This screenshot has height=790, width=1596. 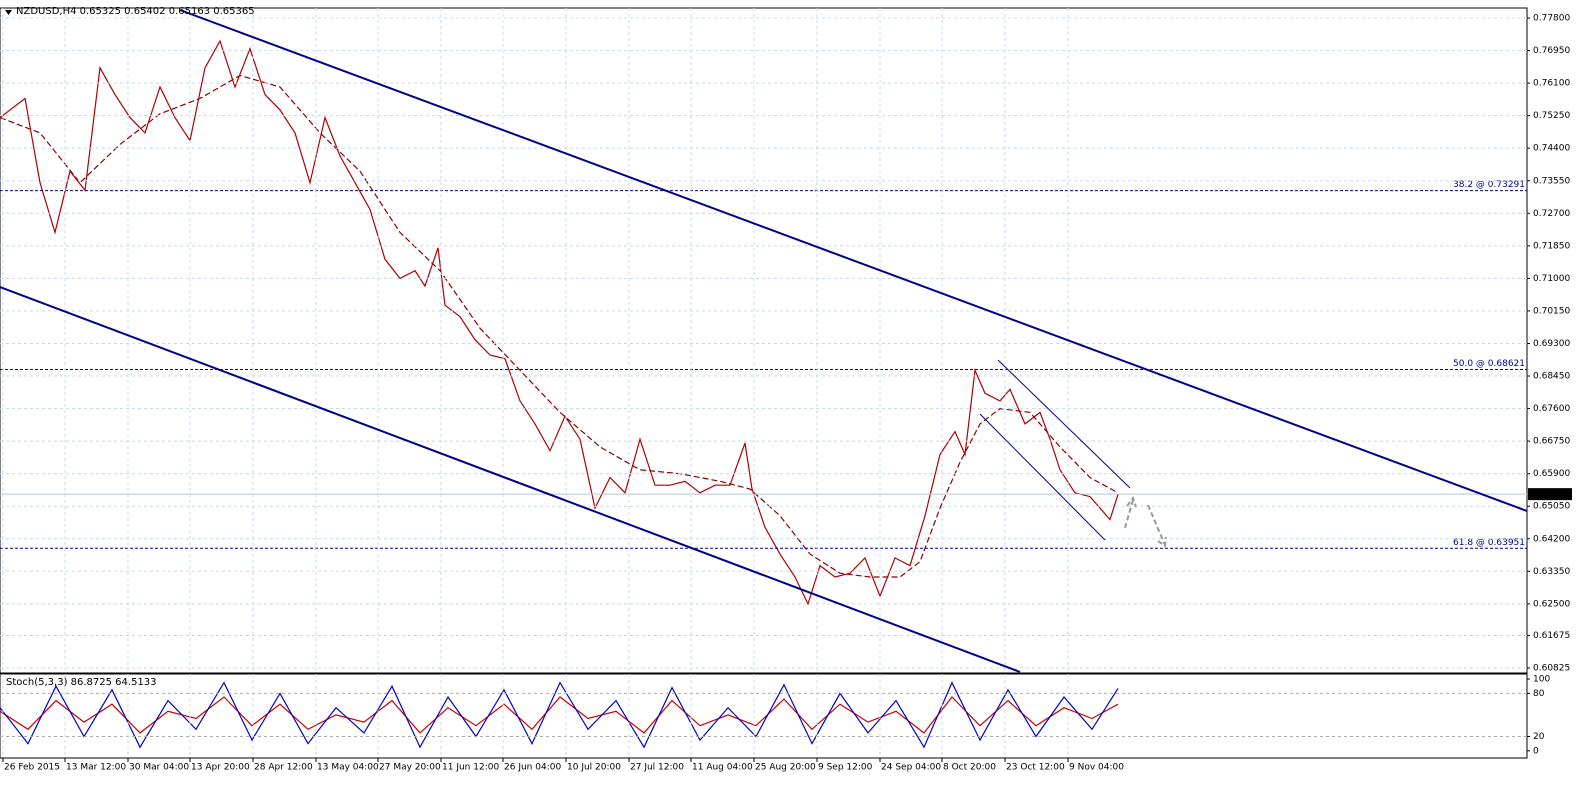 What do you see at coordinates (470, 768) in the screenshot?
I see `x-tick-label: 11 Jun 12:00` at bounding box center [470, 768].